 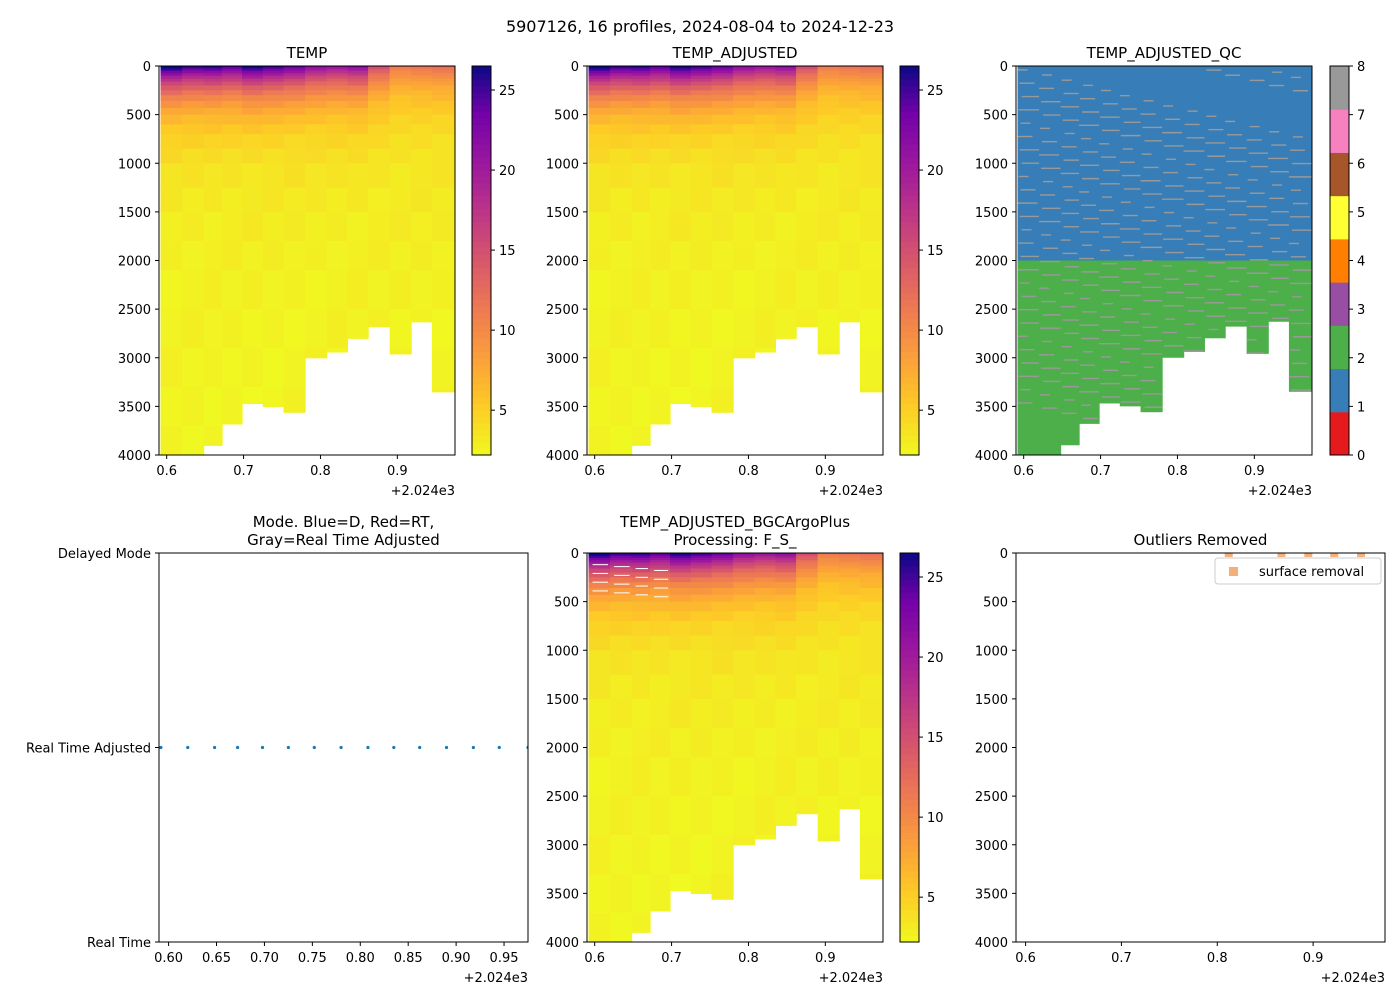 I want to click on y-tick-label: 3500, so click(x=991, y=894).